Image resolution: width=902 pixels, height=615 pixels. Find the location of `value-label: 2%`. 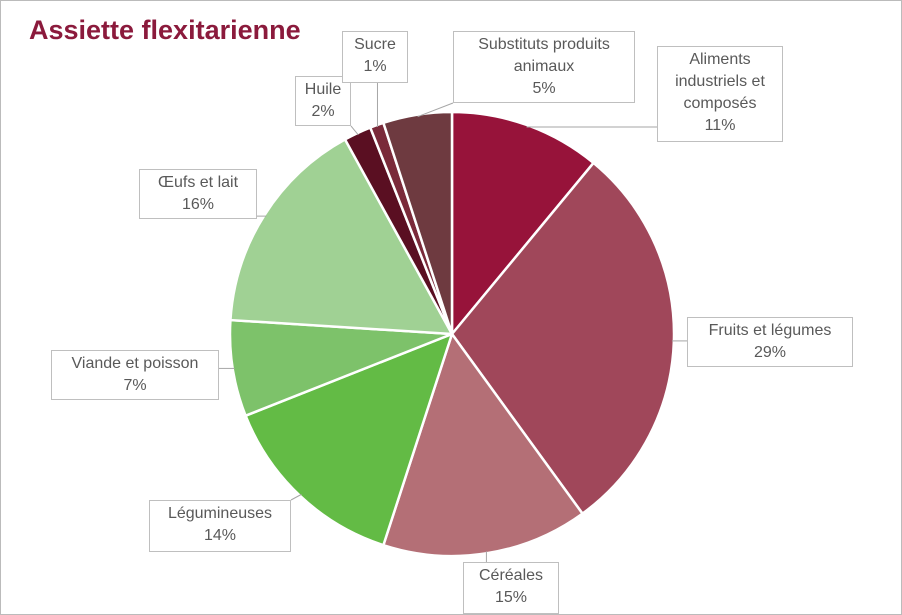

value-label: 2% is located at coordinates (323, 111).